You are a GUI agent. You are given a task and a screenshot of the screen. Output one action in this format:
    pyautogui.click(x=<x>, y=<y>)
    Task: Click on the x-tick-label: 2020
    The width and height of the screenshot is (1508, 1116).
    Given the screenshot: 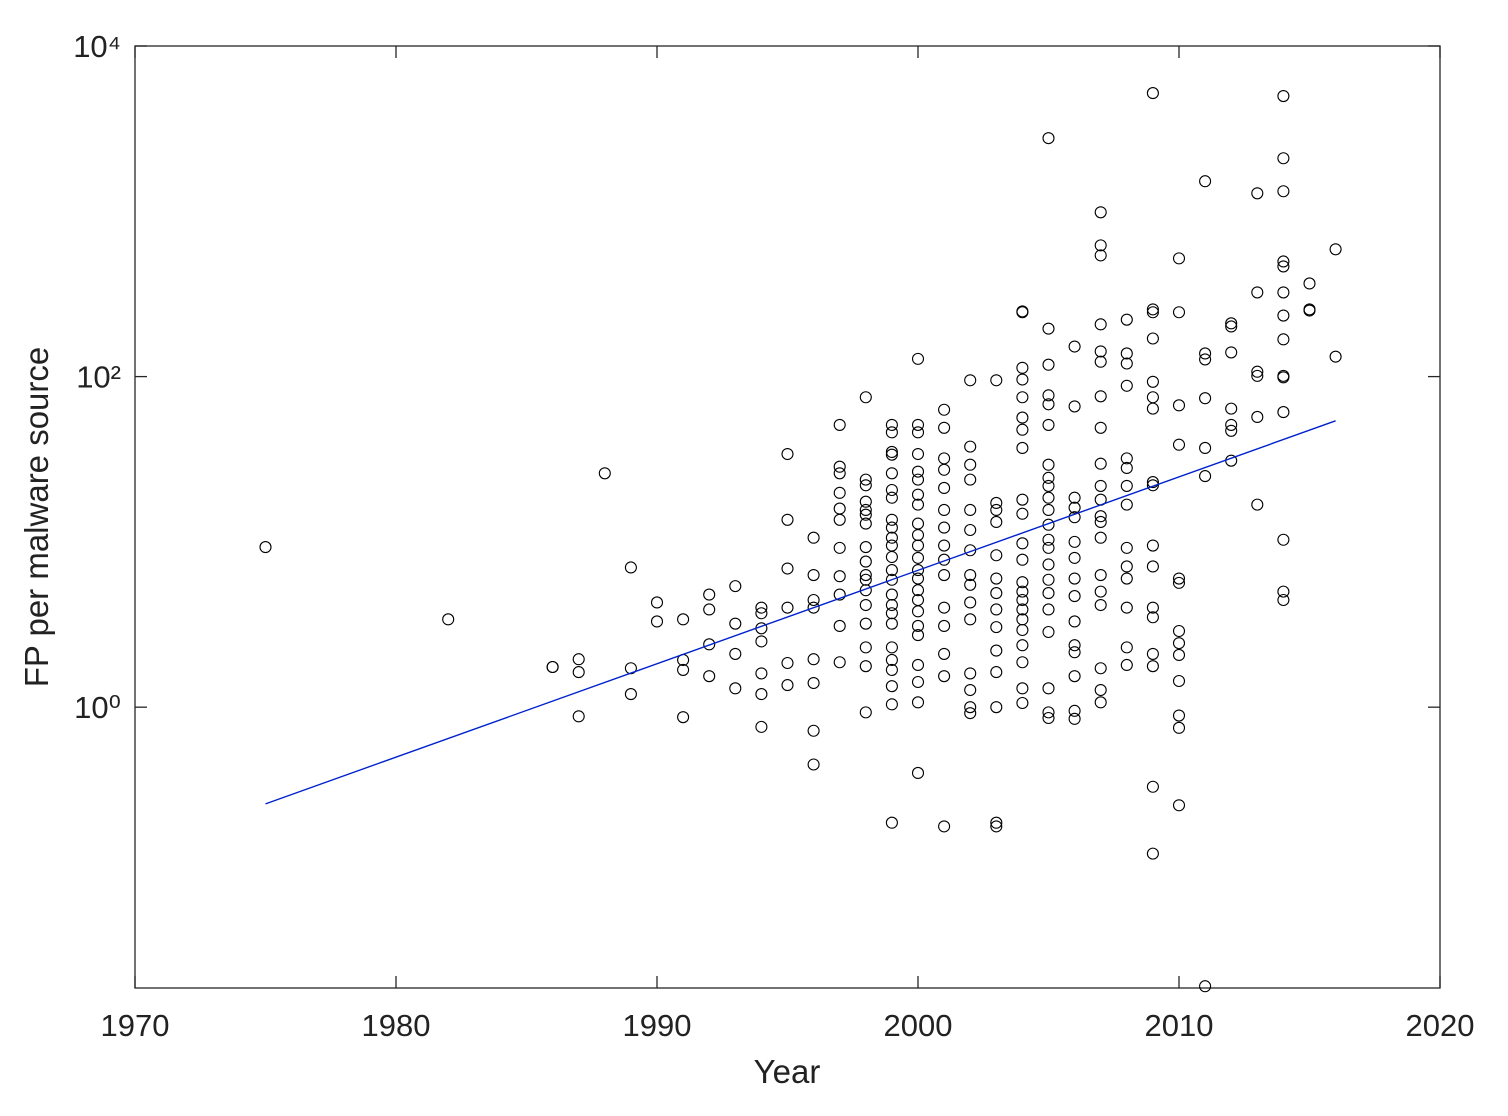 What is the action you would take?
    pyautogui.click(x=1440, y=1025)
    